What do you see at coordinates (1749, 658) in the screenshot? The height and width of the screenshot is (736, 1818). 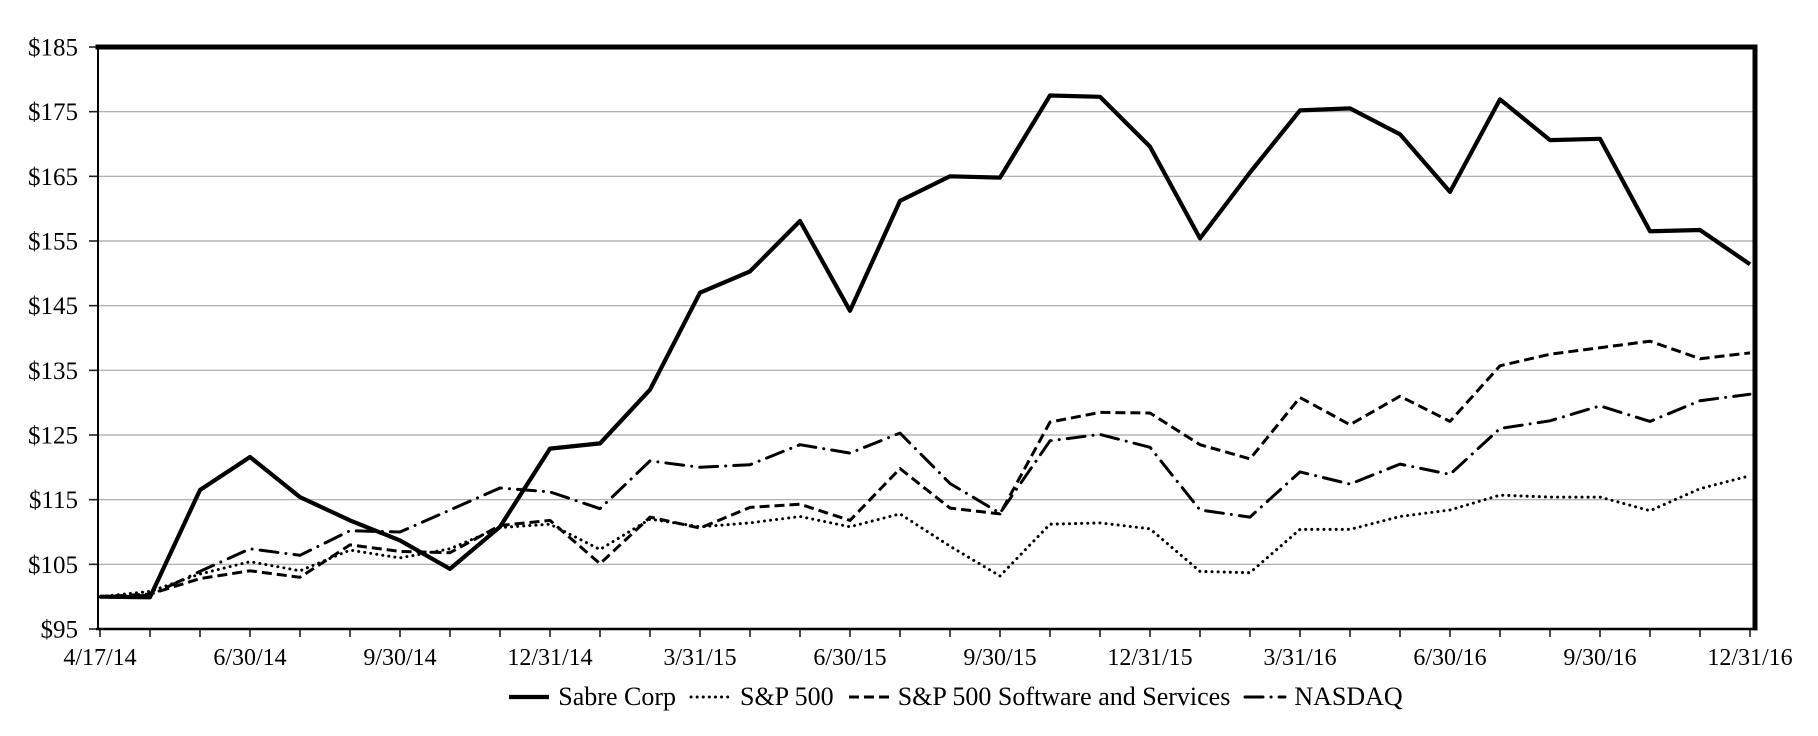 I see `x-tick-label: 12/31/16` at bounding box center [1749, 658].